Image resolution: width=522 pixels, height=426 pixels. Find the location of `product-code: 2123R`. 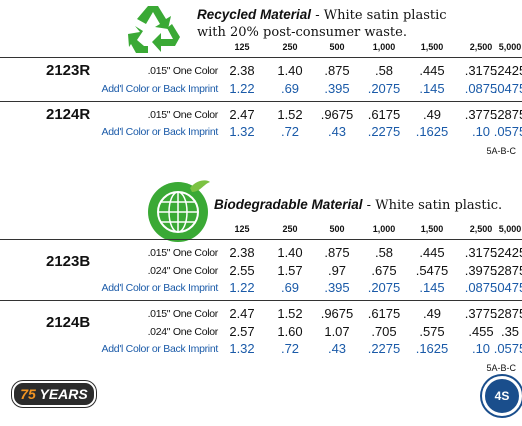

product-code: 2123R is located at coordinates (68, 70).